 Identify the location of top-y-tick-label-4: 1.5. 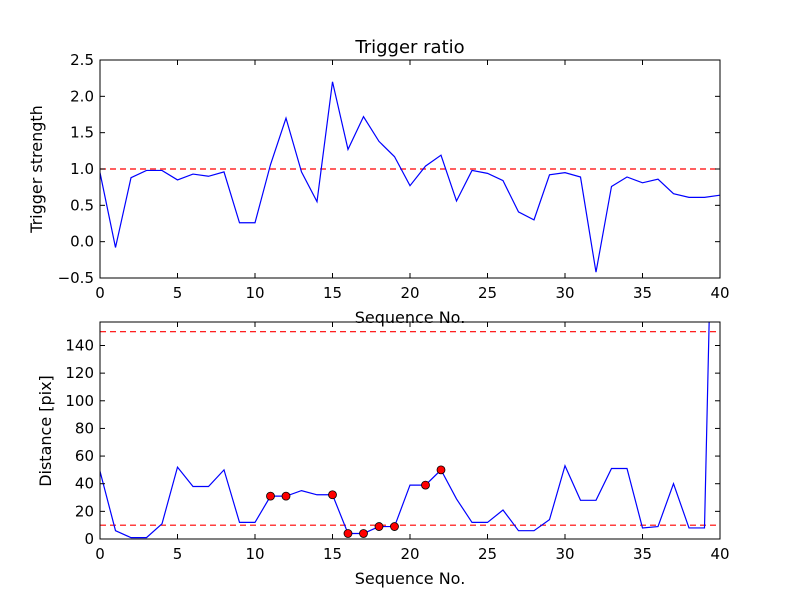
(82, 133).